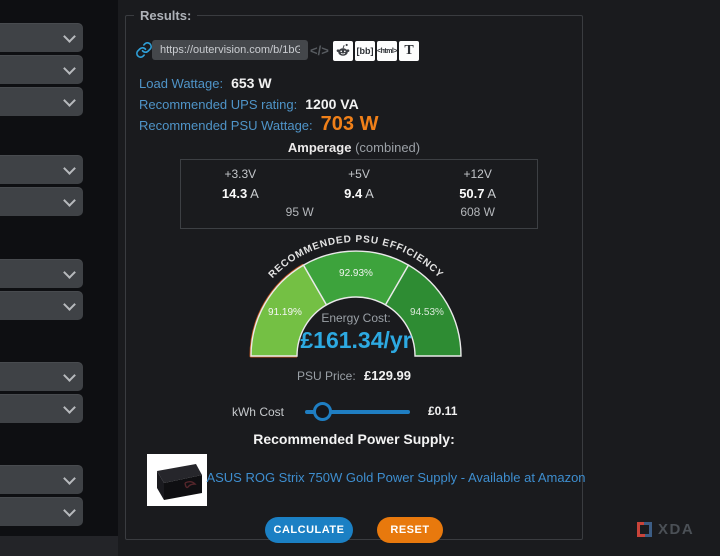 Image resolution: width=720 pixels, height=556 pixels. I want to click on gauge-label-left: 91.19%, so click(285, 312).